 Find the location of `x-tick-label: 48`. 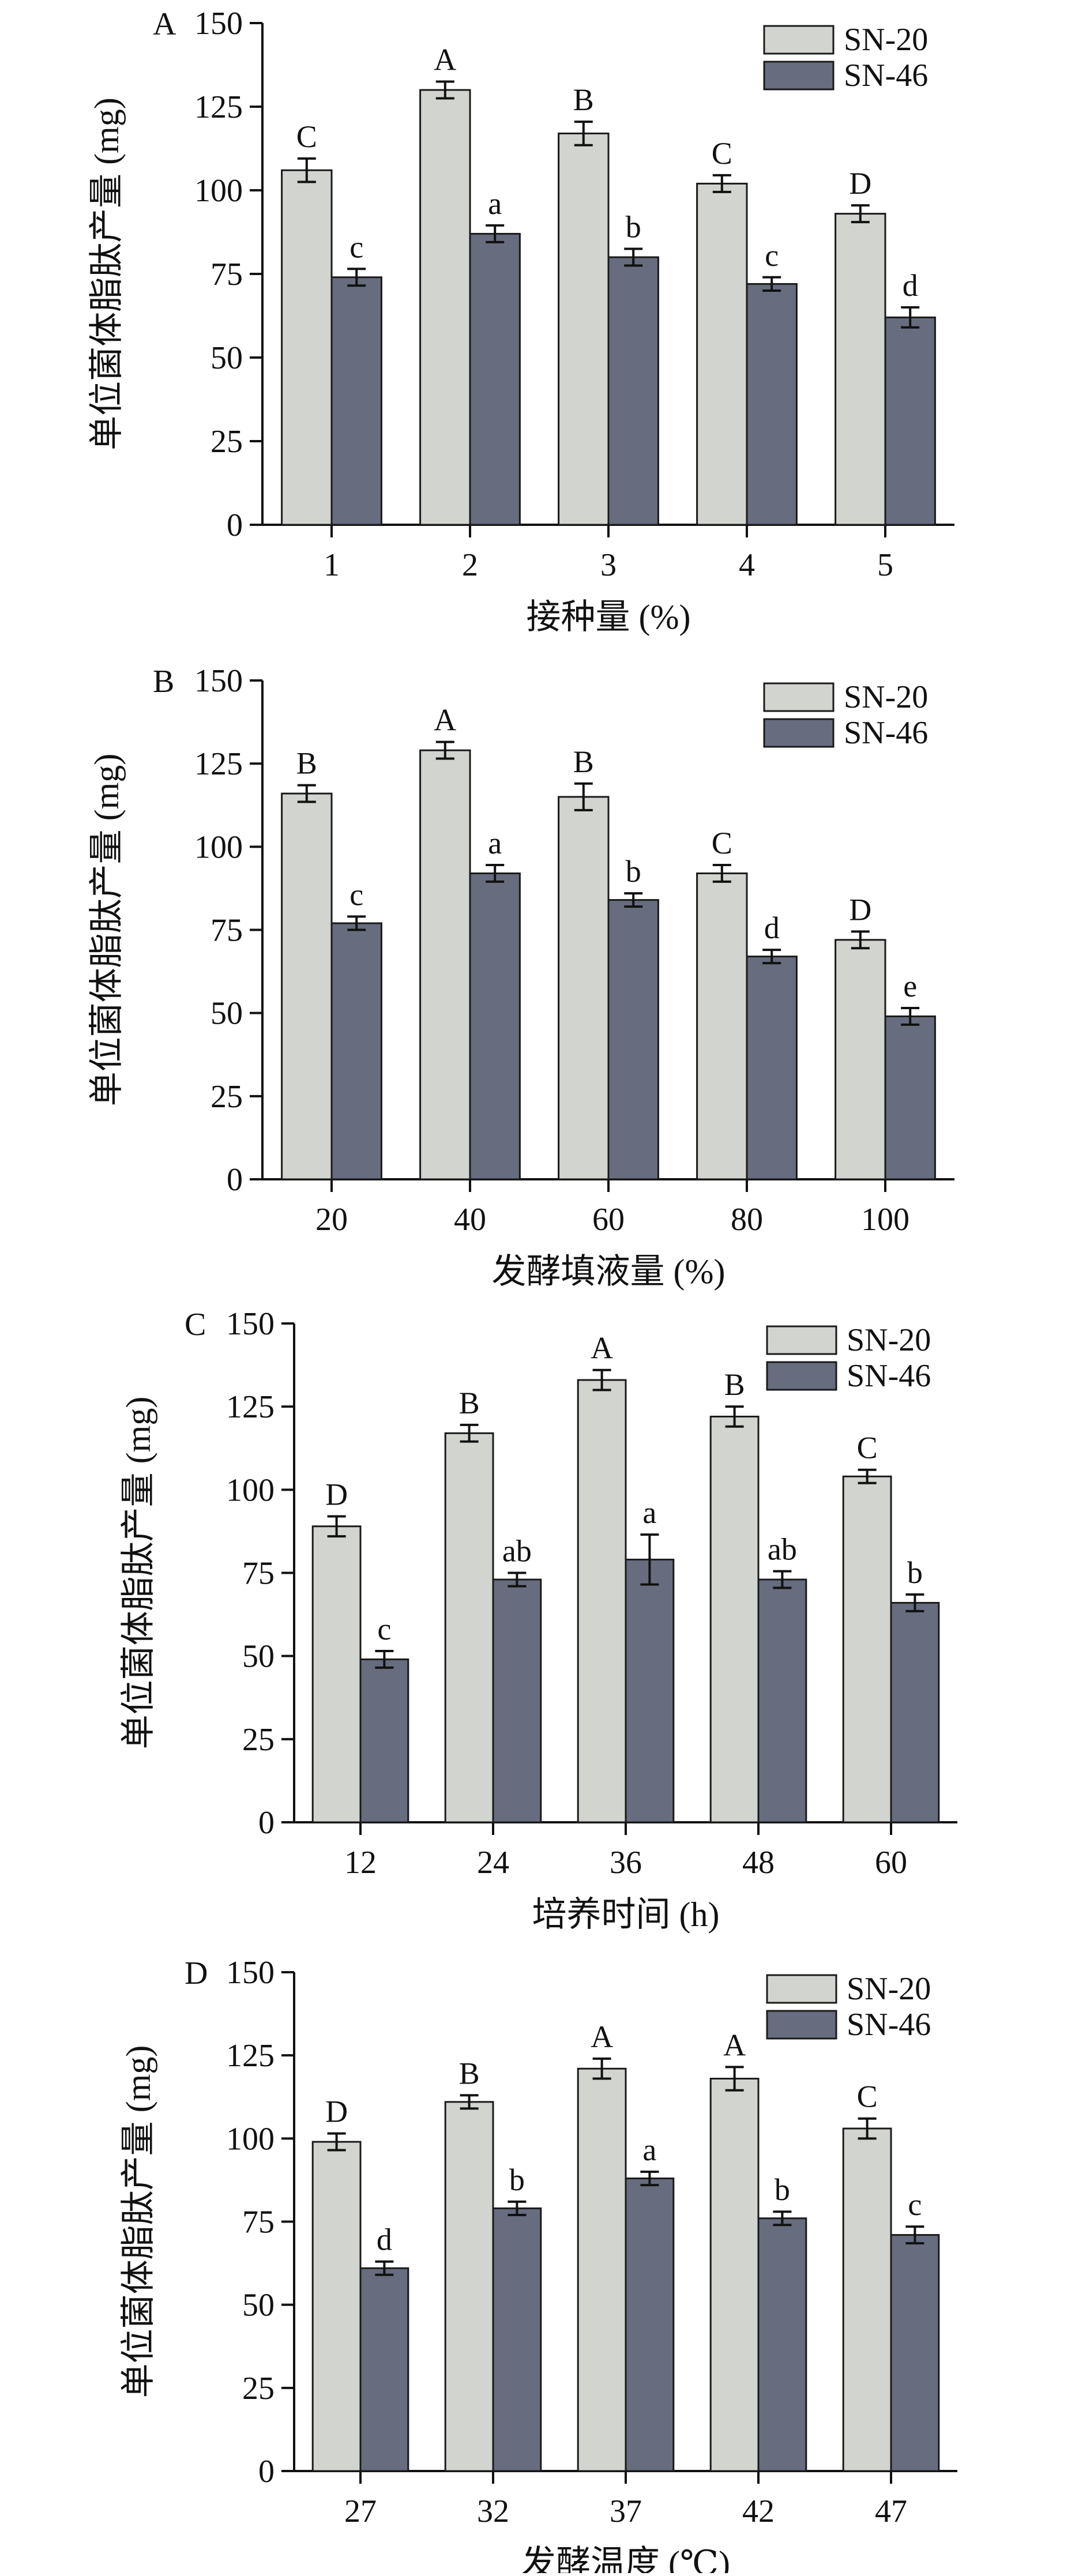

x-tick-label: 48 is located at coordinates (759, 1863).